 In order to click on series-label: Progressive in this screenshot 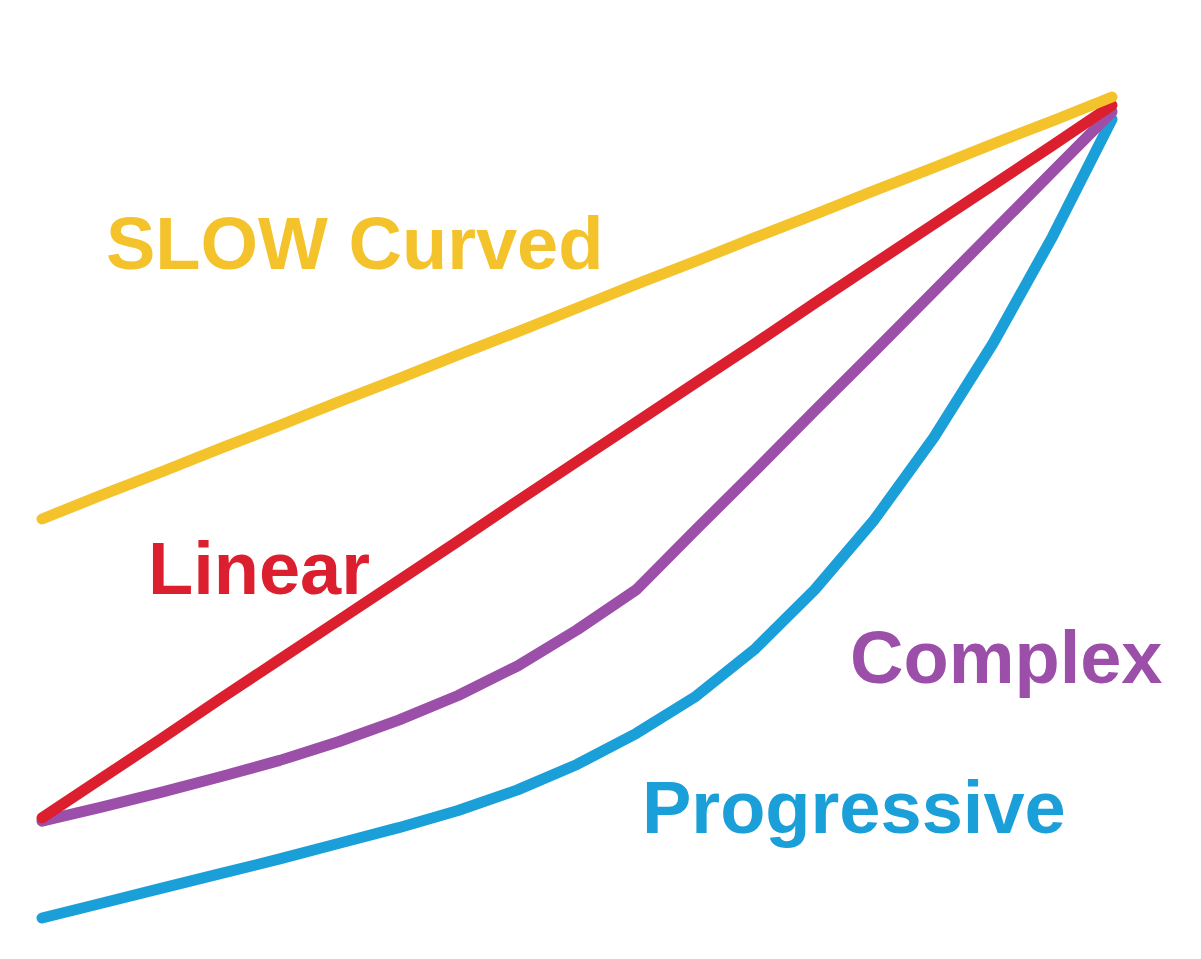, I will do `click(854, 807)`.